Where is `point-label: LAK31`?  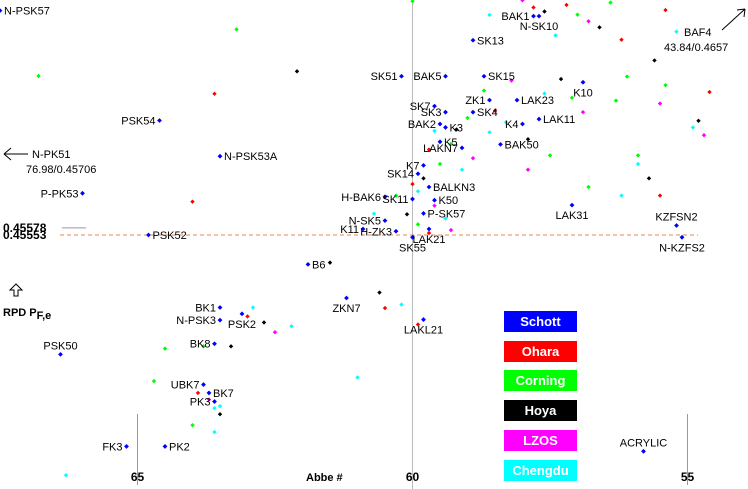
point-label: LAK31 is located at coordinates (571, 216).